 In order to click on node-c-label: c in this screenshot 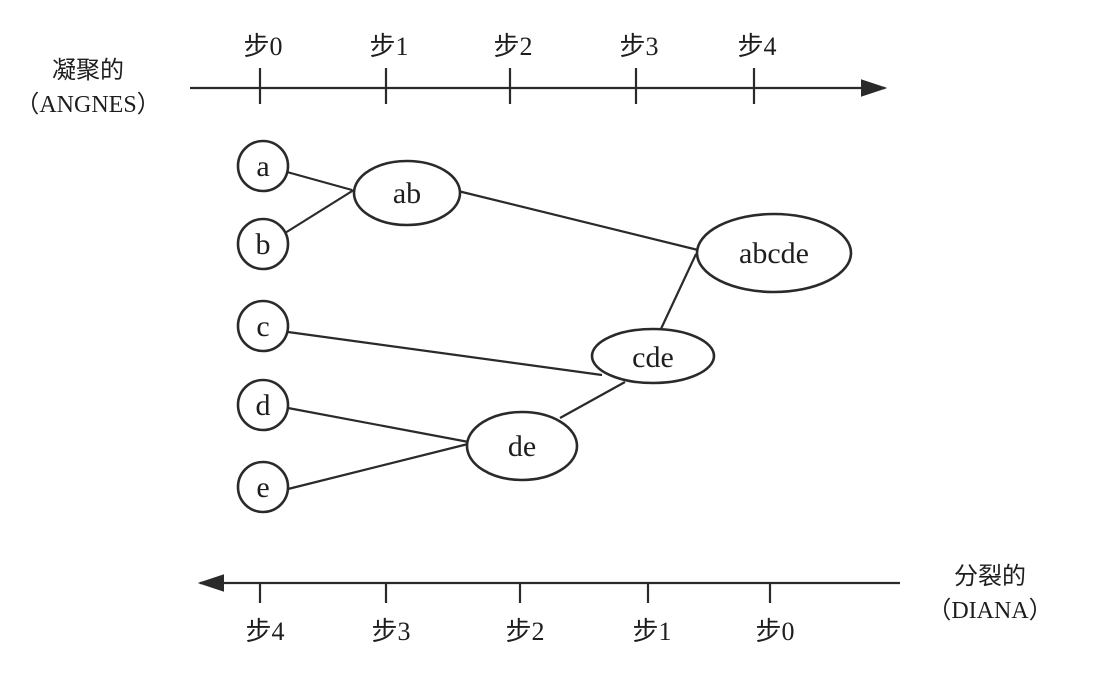, I will do `click(262, 326)`.